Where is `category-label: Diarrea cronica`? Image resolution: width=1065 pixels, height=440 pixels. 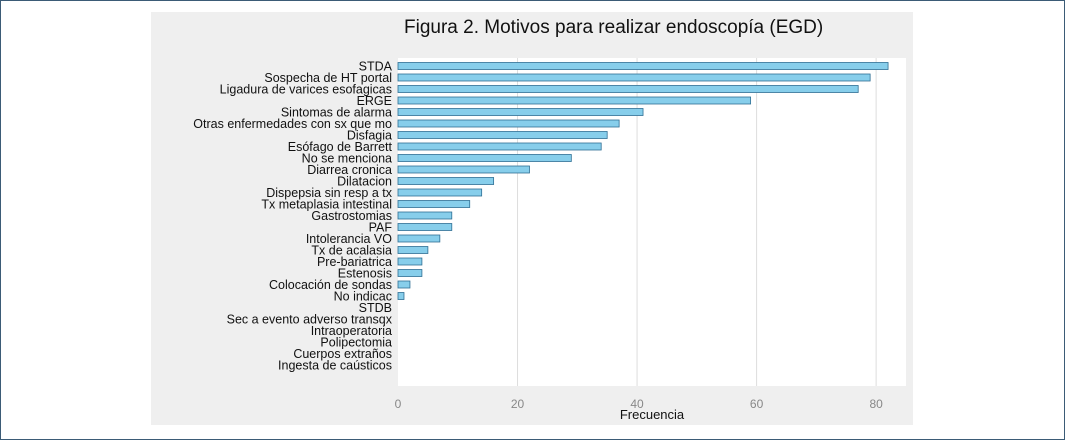
category-label: Diarrea cronica is located at coordinates (349, 170).